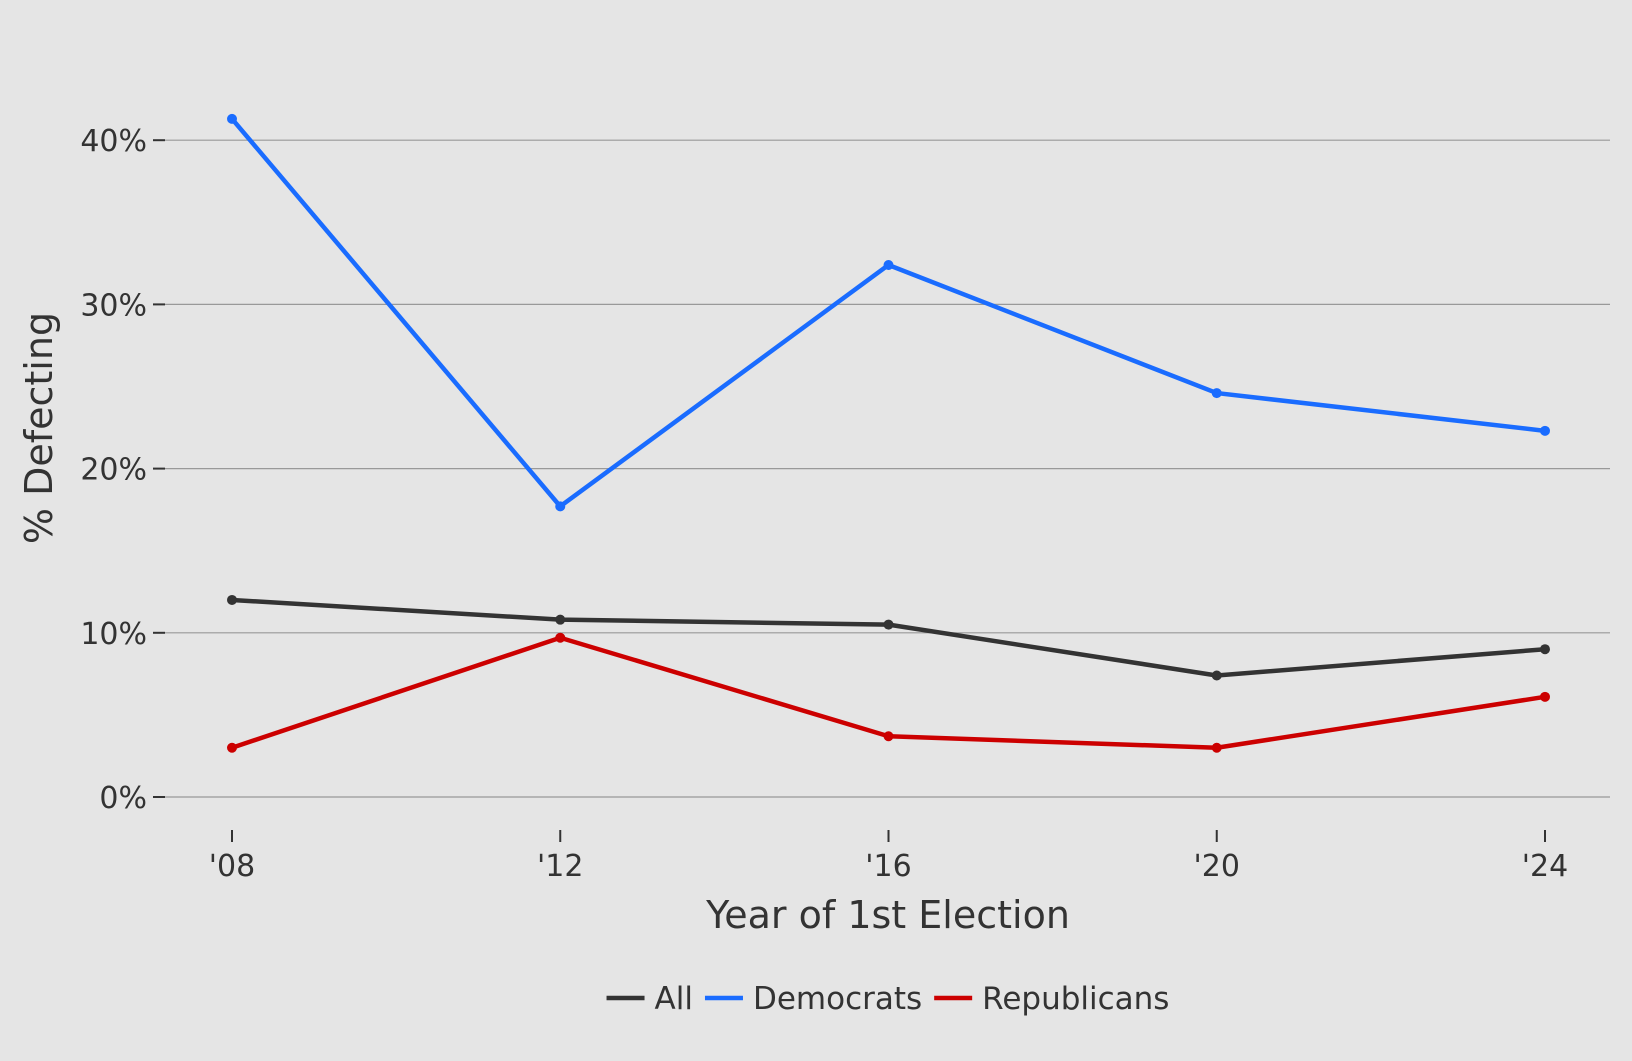 This screenshot has width=1632, height=1061. Describe the element at coordinates (113, 305) in the screenshot. I see `y-tick-label: 30%` at that location.